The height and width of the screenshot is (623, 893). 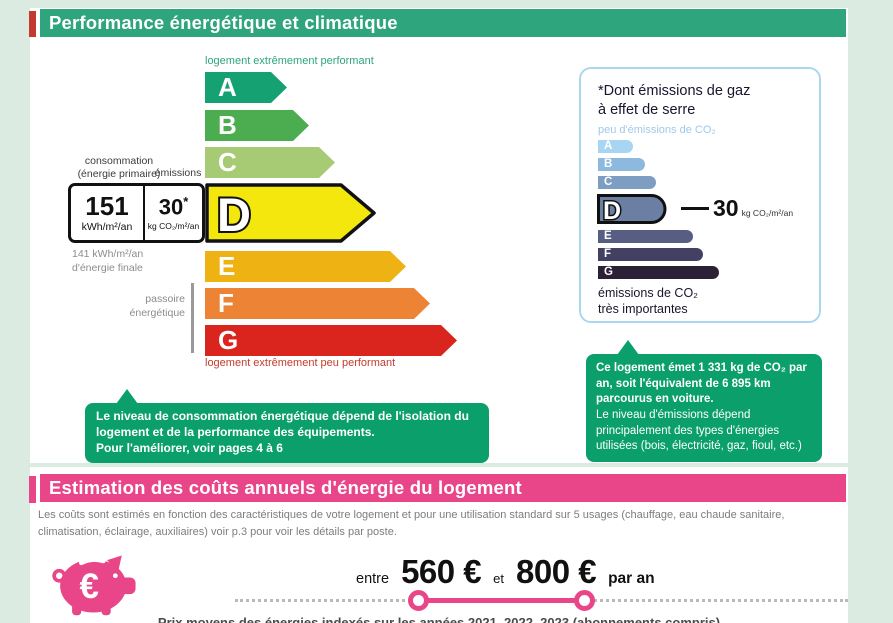 I want to click on consumption-label: consommation (énergie primaire), so click(x=119, y=167).